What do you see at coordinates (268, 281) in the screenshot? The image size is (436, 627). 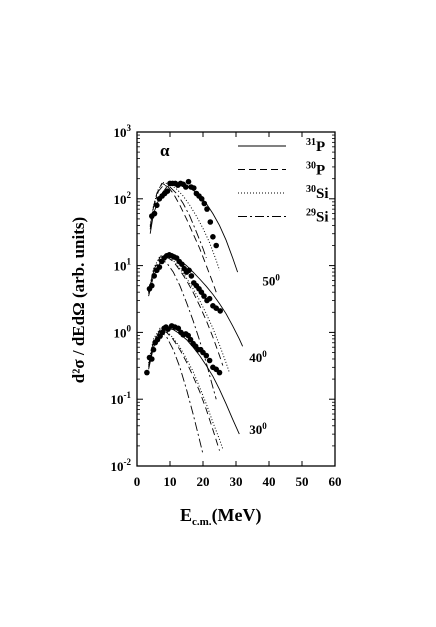 I see `angle-label-value: 50` at bounding box center [268, 281].